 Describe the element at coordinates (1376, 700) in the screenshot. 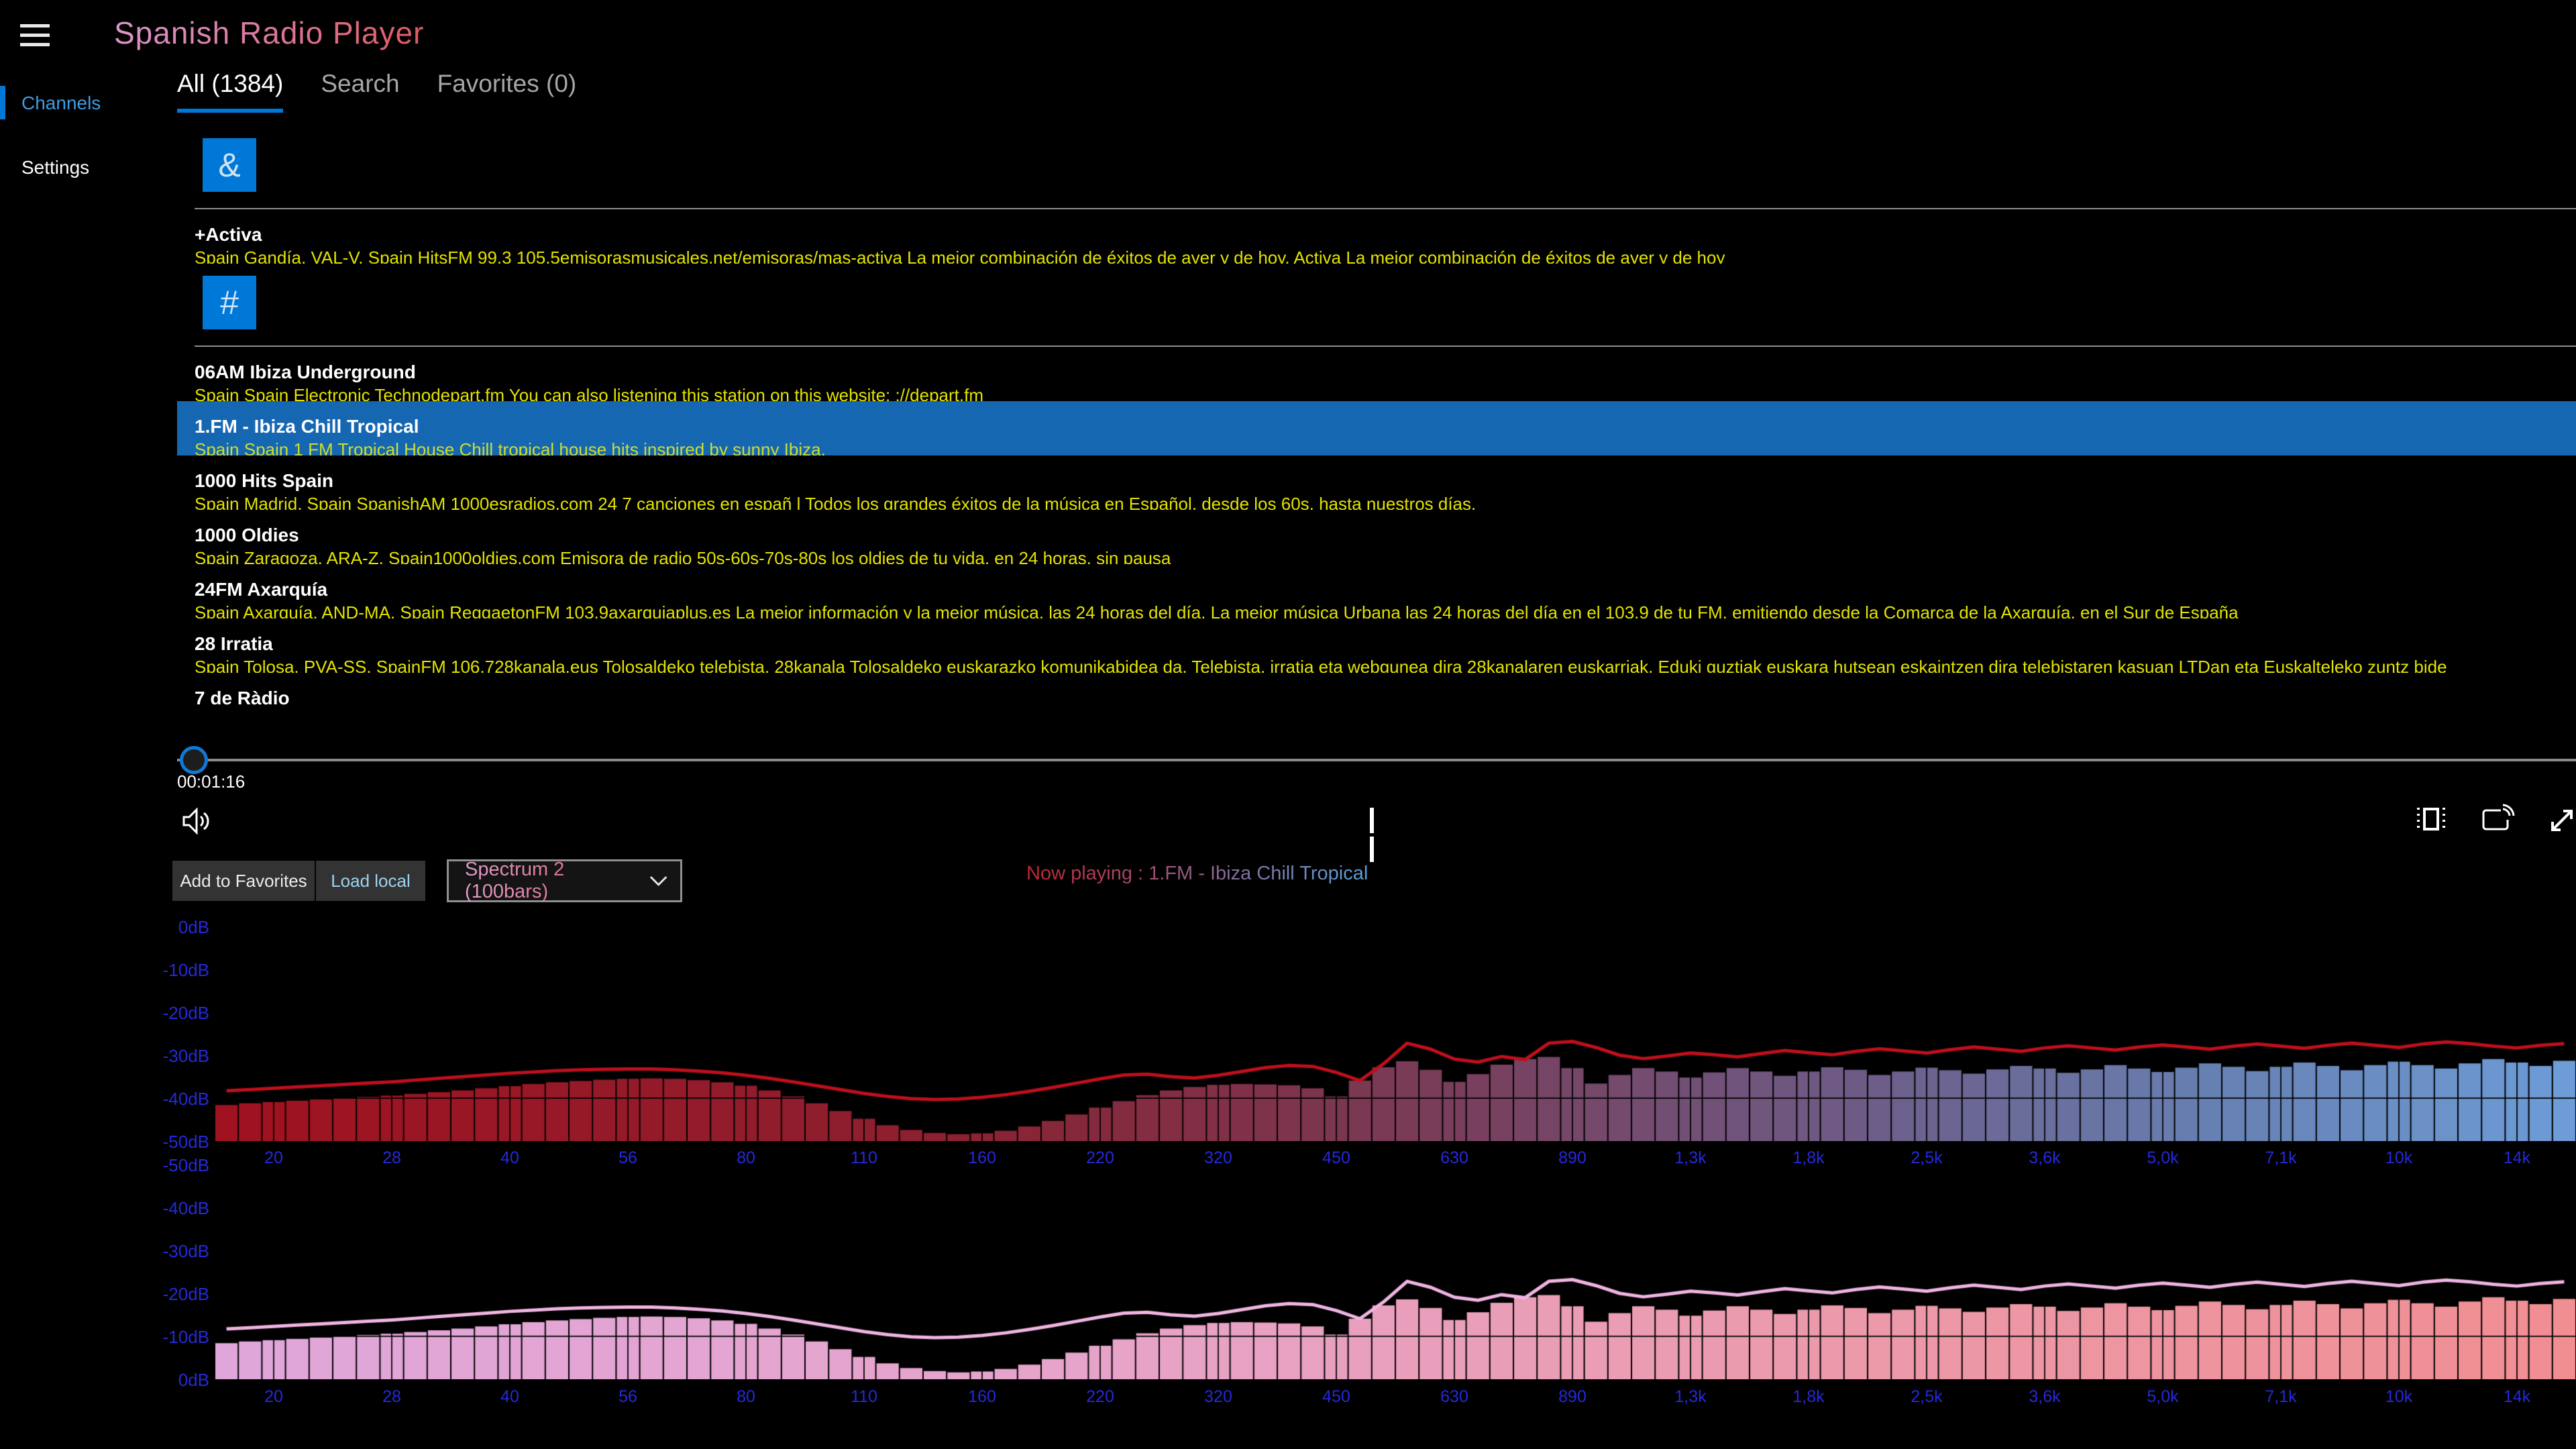

I see `station-row: 7 de Ràdio` at that location.